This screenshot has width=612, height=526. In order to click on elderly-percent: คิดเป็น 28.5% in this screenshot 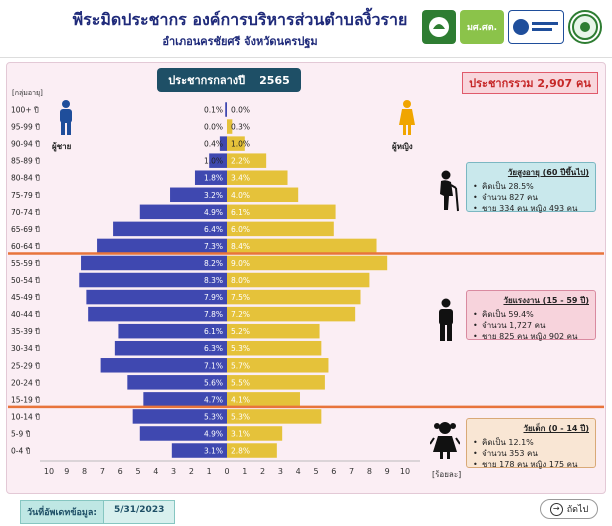, I will do `click(531, 186)`.